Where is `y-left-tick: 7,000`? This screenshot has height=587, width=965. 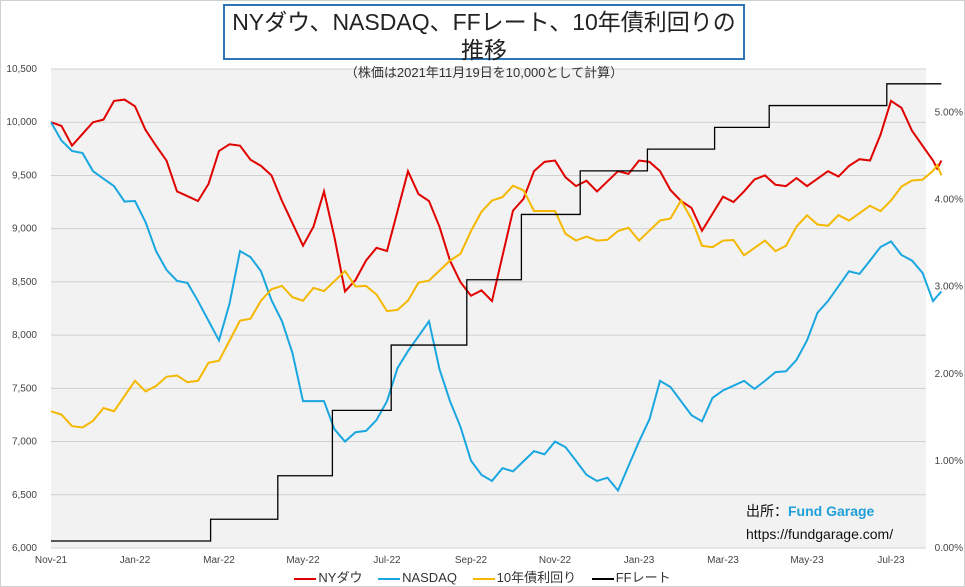
y-left-tick: 7,000 is located at coordinates (24, 442).